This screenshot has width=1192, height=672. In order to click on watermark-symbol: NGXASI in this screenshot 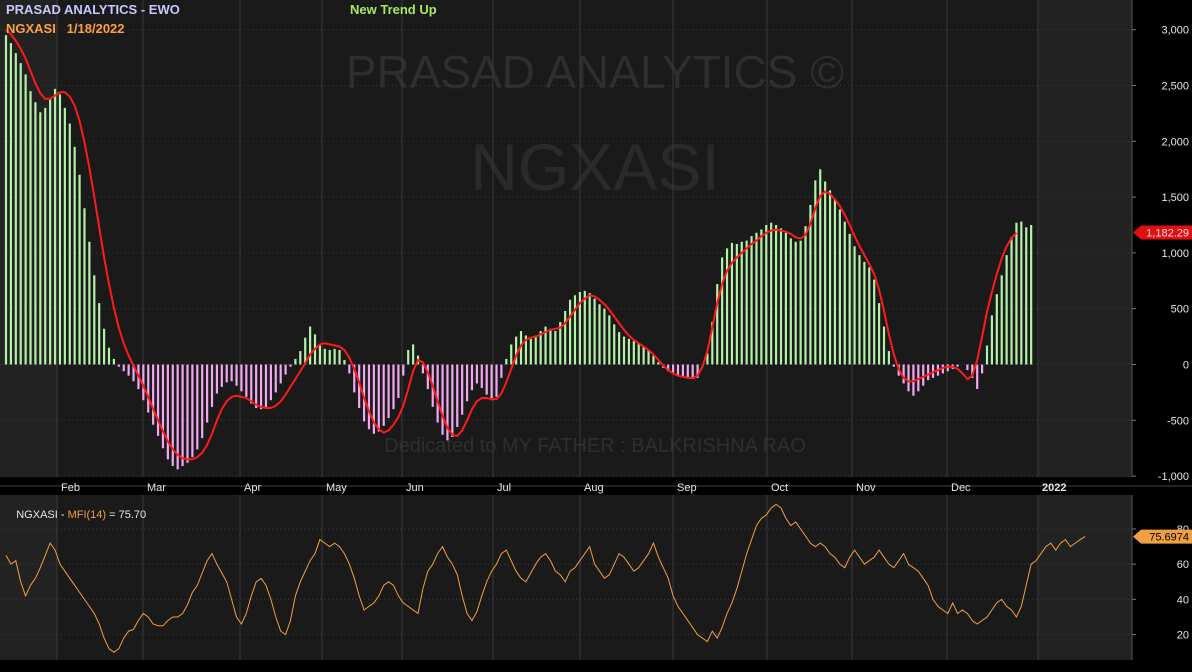, I will do `click(594, 167)`.